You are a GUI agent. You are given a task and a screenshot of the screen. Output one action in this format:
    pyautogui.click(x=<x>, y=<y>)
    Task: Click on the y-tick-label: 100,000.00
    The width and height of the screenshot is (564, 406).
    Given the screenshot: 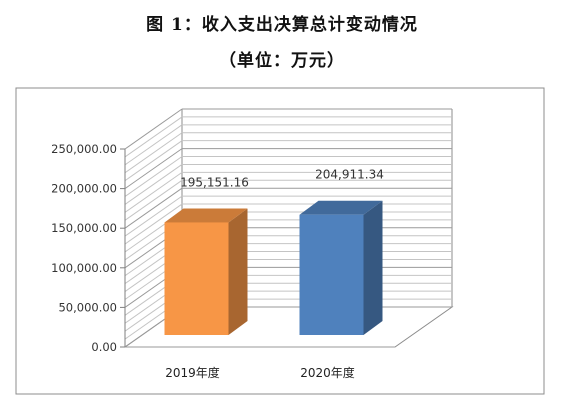 What is the action you would take?
    pyautogui.click(x=84, y=268)
    